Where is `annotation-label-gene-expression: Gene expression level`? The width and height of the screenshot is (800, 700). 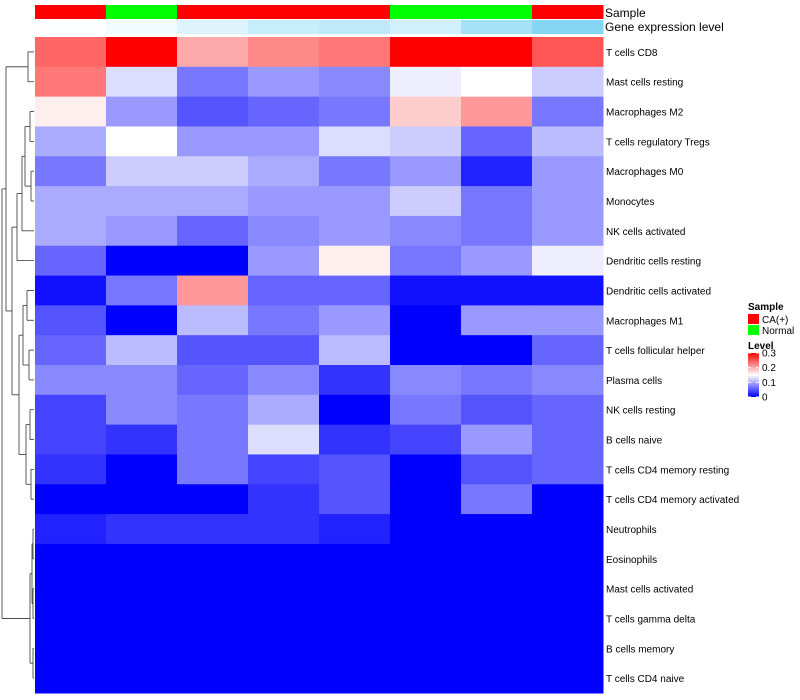 annotation-label-gene-expression: Gene expression level is located at coordinates (664, 27).